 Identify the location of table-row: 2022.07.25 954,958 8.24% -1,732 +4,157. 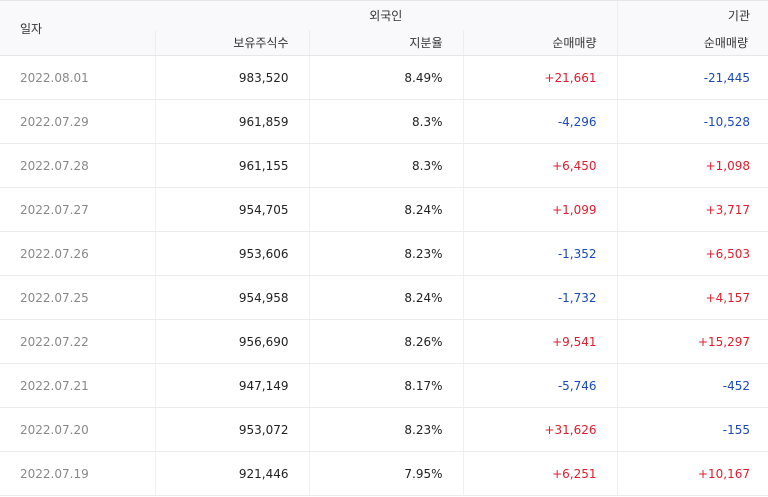
(384, 297).